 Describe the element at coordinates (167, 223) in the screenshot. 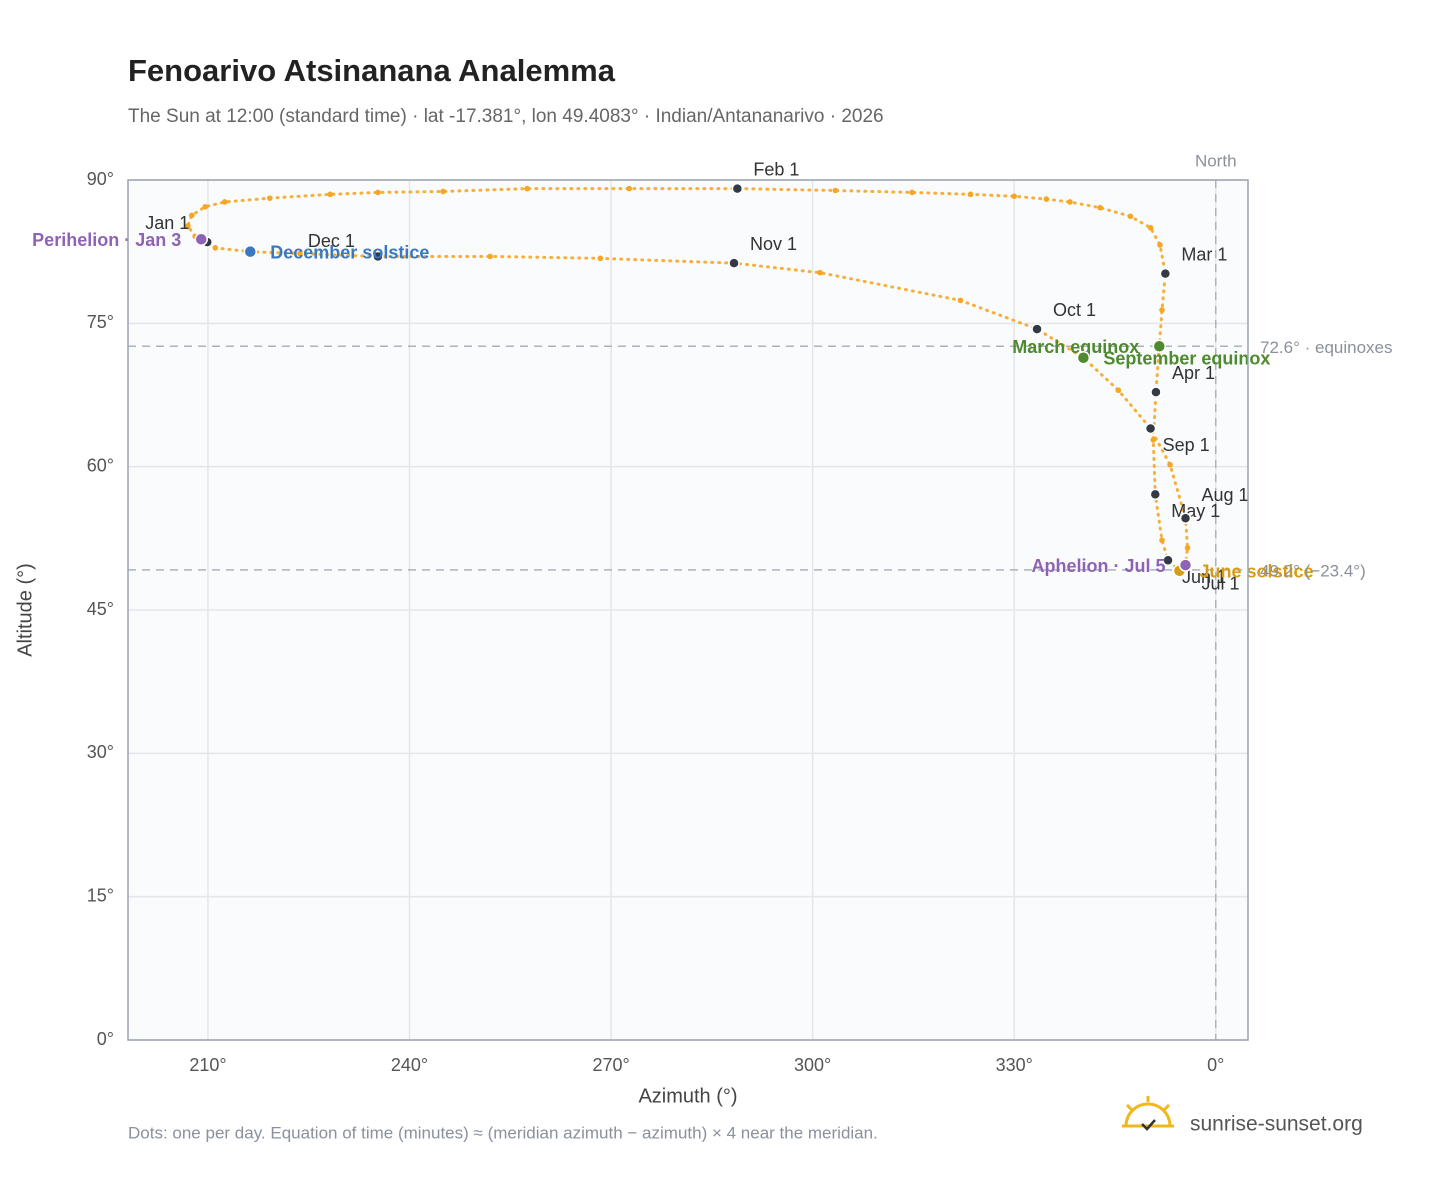

I see `month-label: Jan 1` at that location.